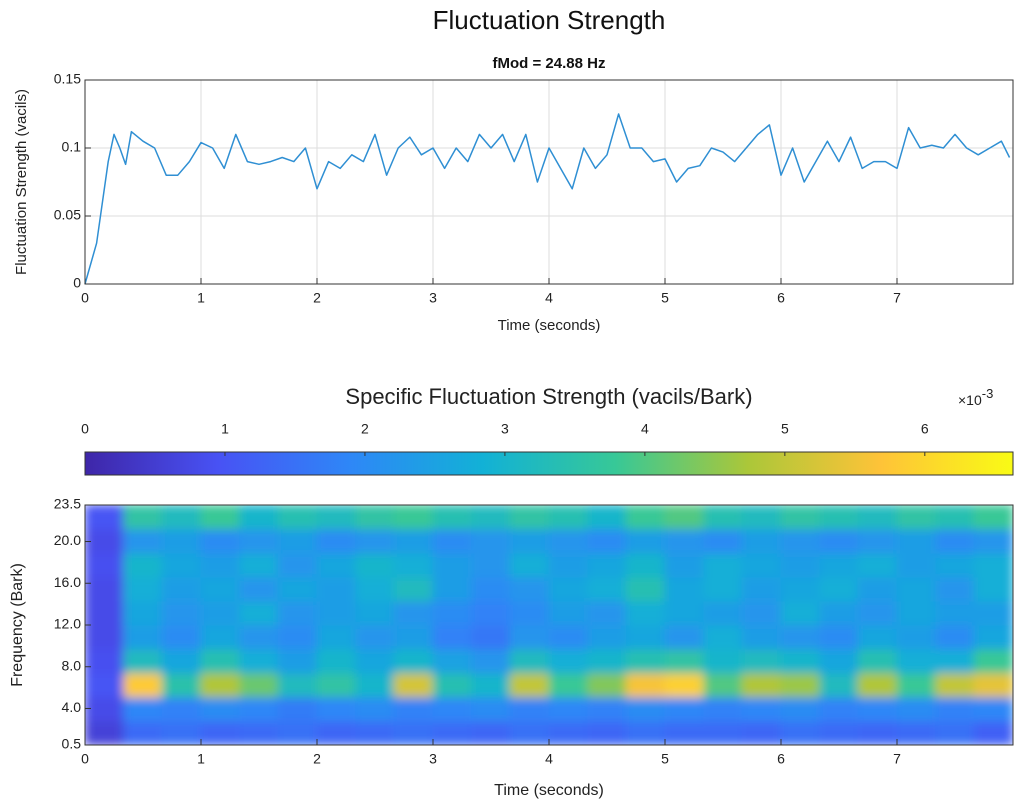 The height and width of the screenshot is (806, 1016). What do you see at coordinates (549, 759) in the screenshot?
I see `x-tick-label: 4` at bounding box center [549, 759].